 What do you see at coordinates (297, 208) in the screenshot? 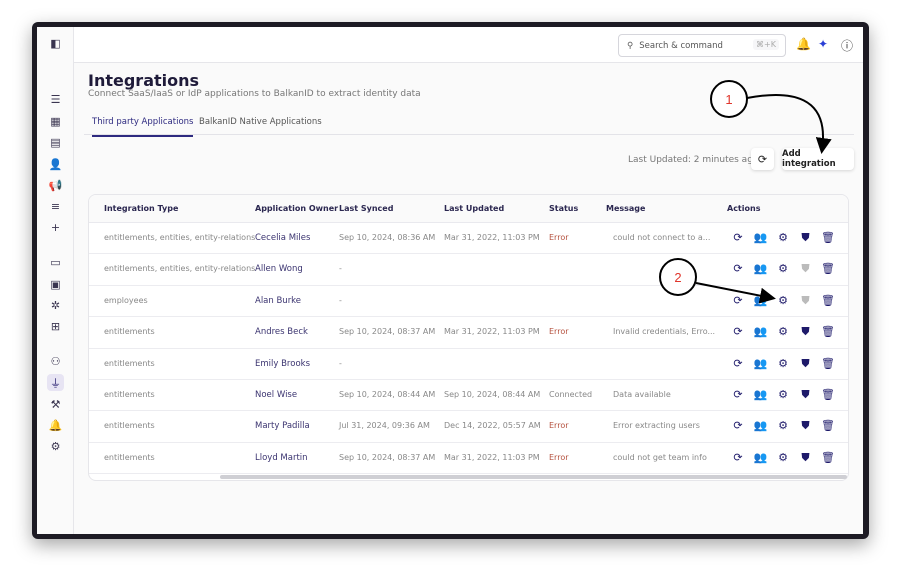
I see `column-header-owner: Application Owner` at bounding box center [297, 208].